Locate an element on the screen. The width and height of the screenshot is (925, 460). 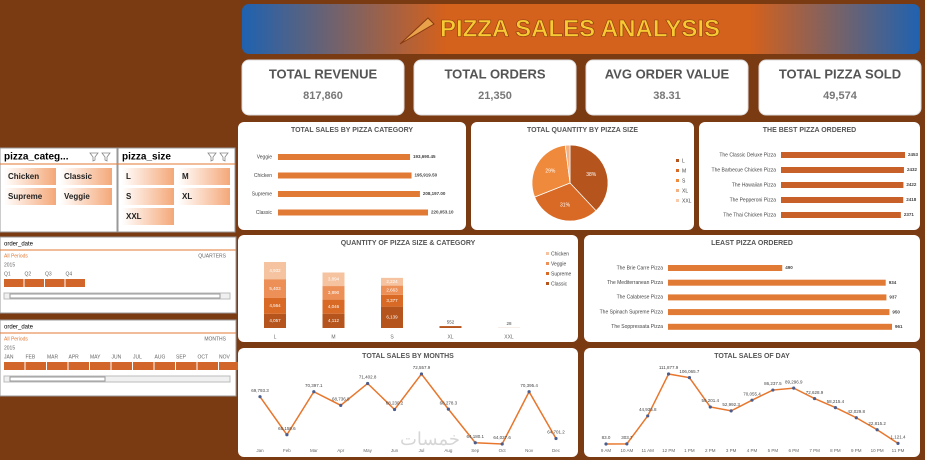
data-label: 64,027.6 is located at coordinates (502, 437).